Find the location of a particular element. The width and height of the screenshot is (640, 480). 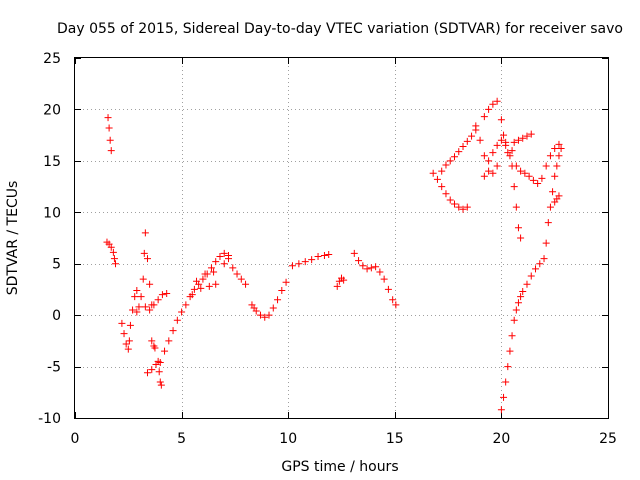

y-tick-label: -5 is located at coordinates (54, 368).